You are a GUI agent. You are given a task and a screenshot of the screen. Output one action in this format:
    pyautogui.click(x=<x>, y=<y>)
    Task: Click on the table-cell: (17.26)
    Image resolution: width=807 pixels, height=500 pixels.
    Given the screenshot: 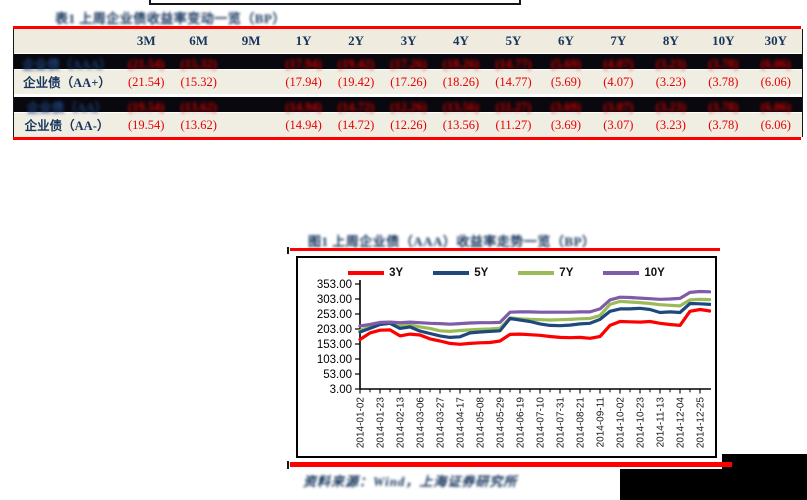 What is the action you would take?
    pyautogui.click(x=408, y=82)
    